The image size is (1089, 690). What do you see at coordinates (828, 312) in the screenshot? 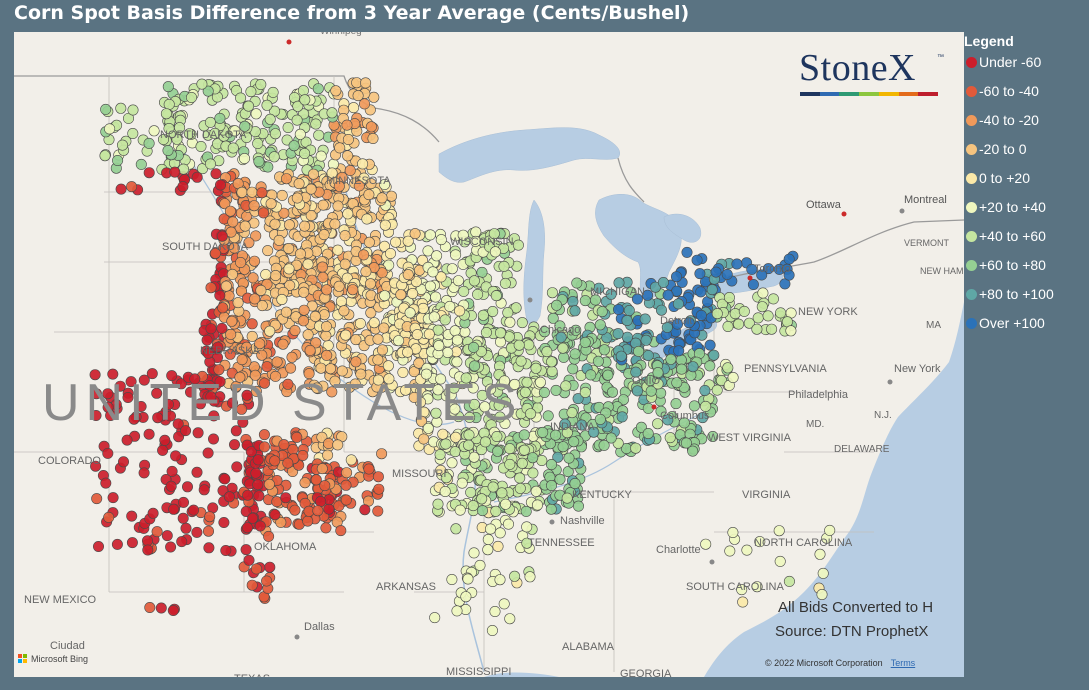
I see `state-label-new-york-state: NEW YORK` at bounding box center [828, 312].